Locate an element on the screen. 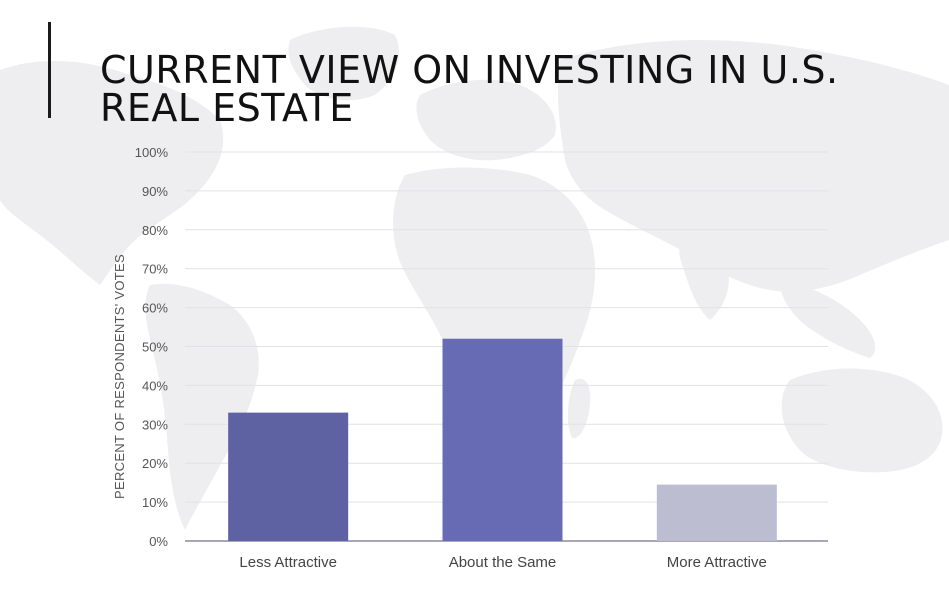  bar-about-the-same is located at coordinates (502, 439).